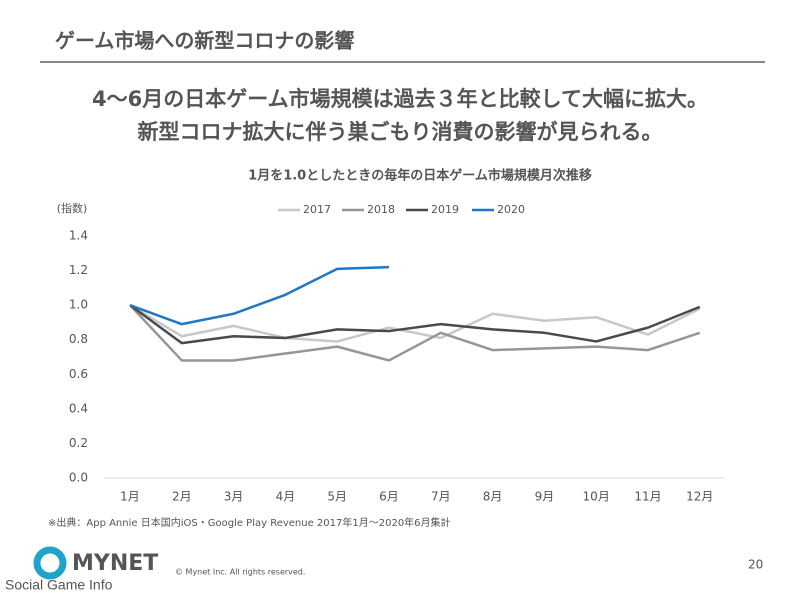  I want to click on x-tick-label: 11月, so click(647, 497).